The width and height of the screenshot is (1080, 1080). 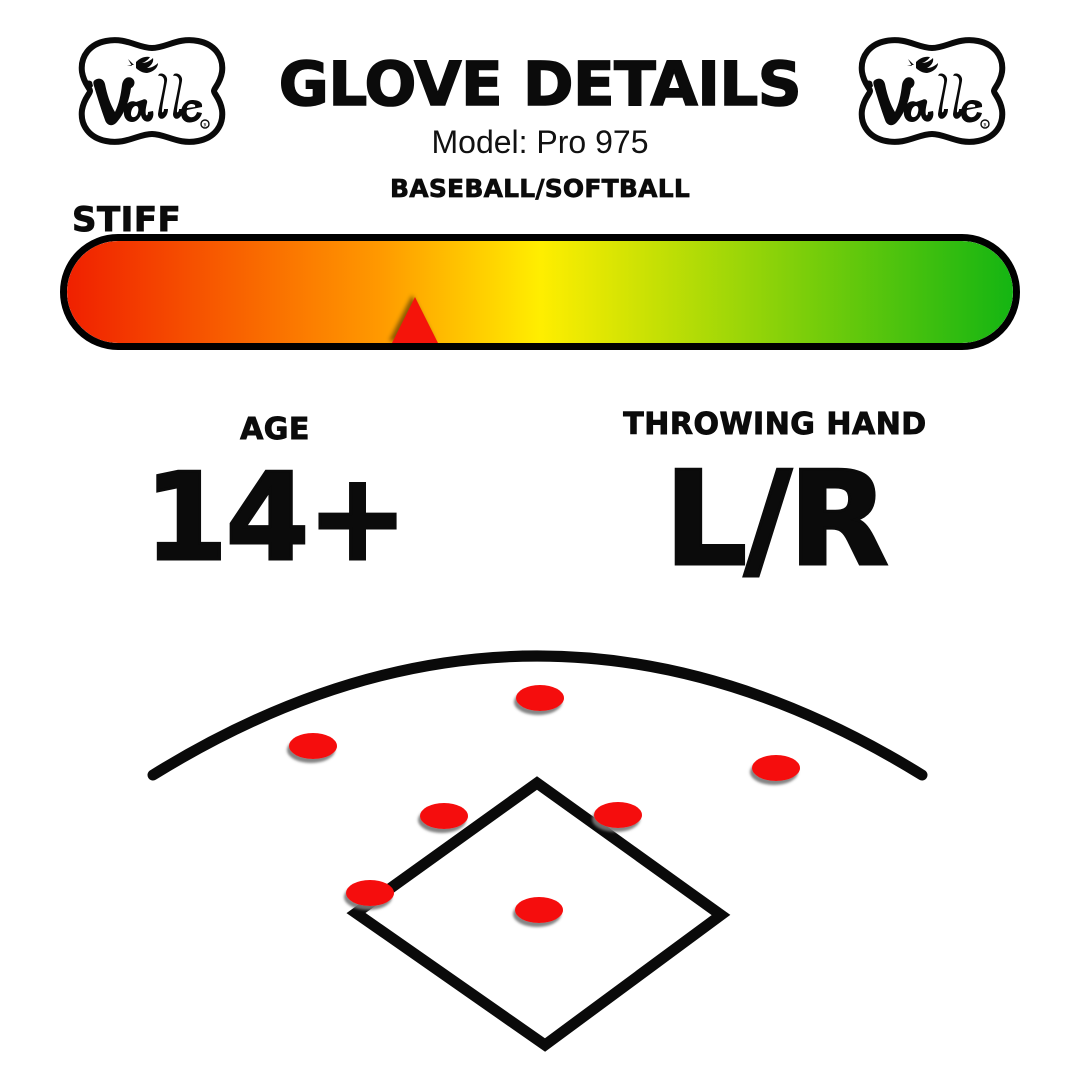 I want to click on position-marker-third-base, so click(x=370, y=893).